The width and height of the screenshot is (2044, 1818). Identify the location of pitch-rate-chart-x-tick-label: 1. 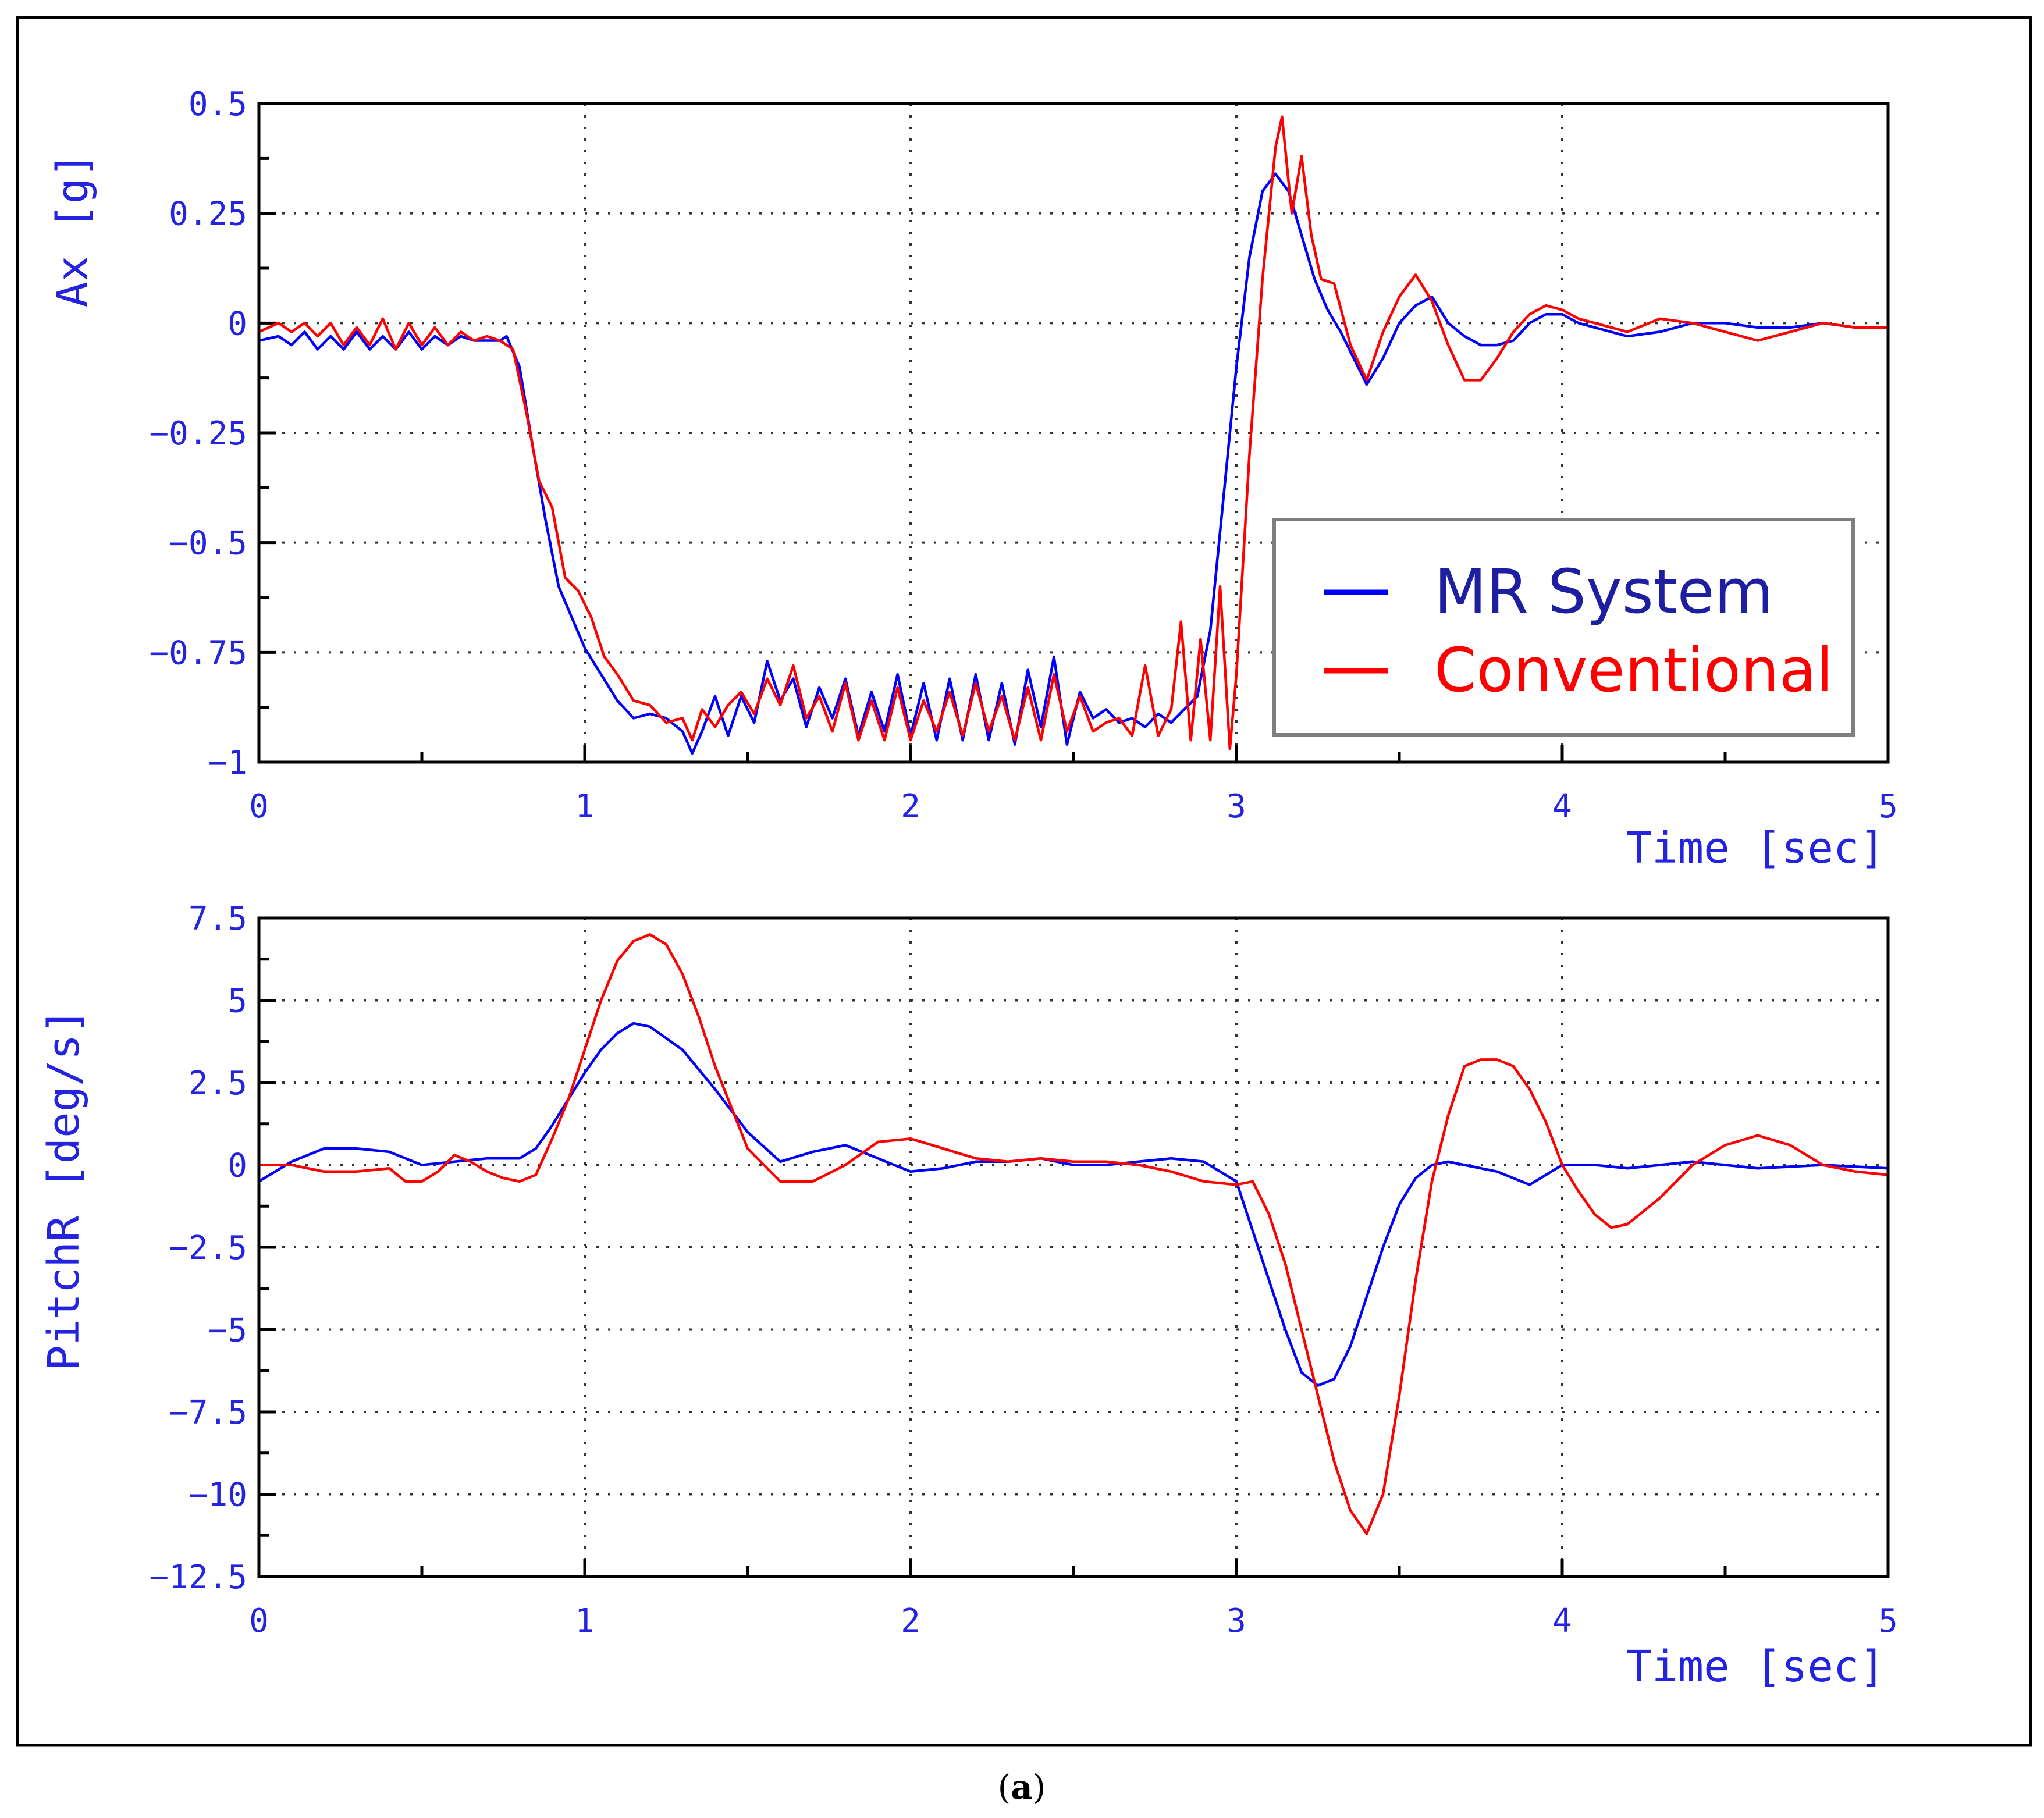
(585, 1621).